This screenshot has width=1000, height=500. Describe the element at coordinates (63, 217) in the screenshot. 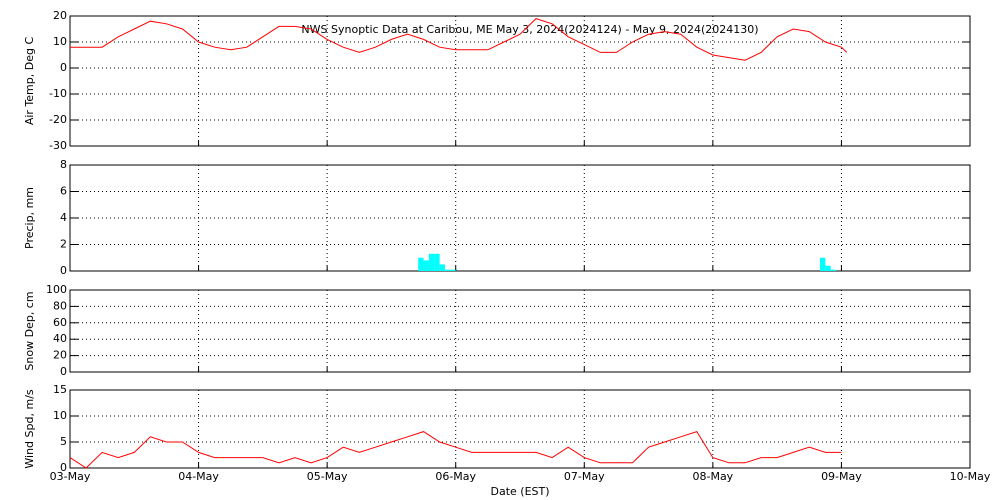

I see `y-tick-label: 4` at that location.